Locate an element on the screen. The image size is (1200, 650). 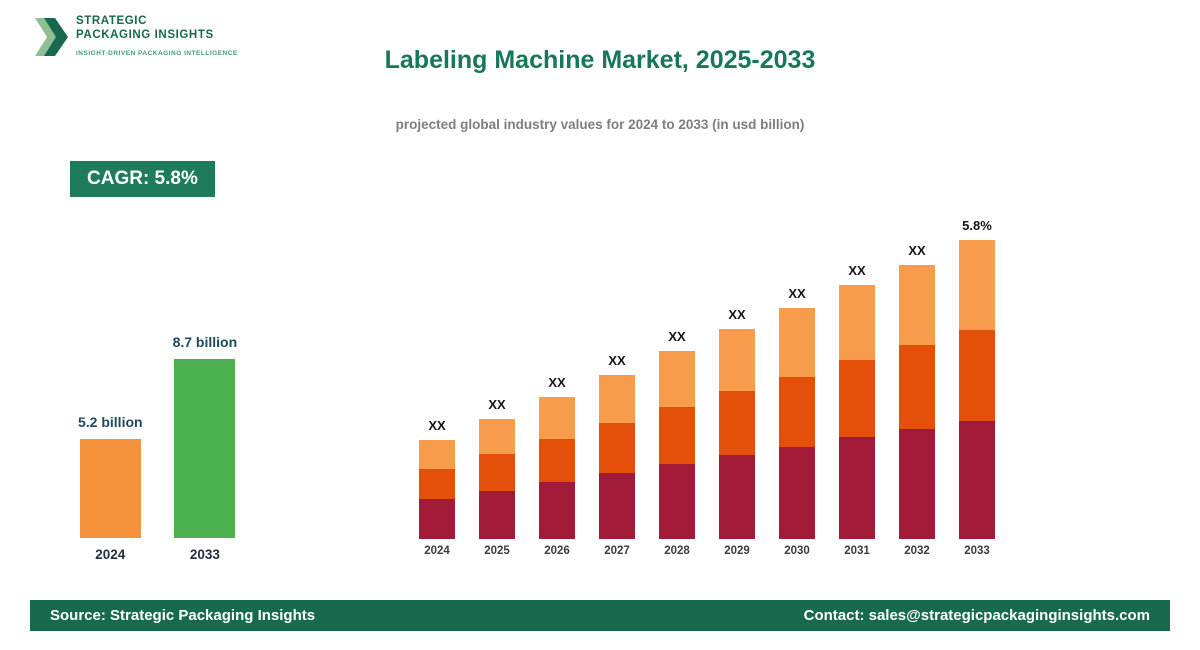
stacked-bar-year-label: 2026 is located at coordinates (557, 551).